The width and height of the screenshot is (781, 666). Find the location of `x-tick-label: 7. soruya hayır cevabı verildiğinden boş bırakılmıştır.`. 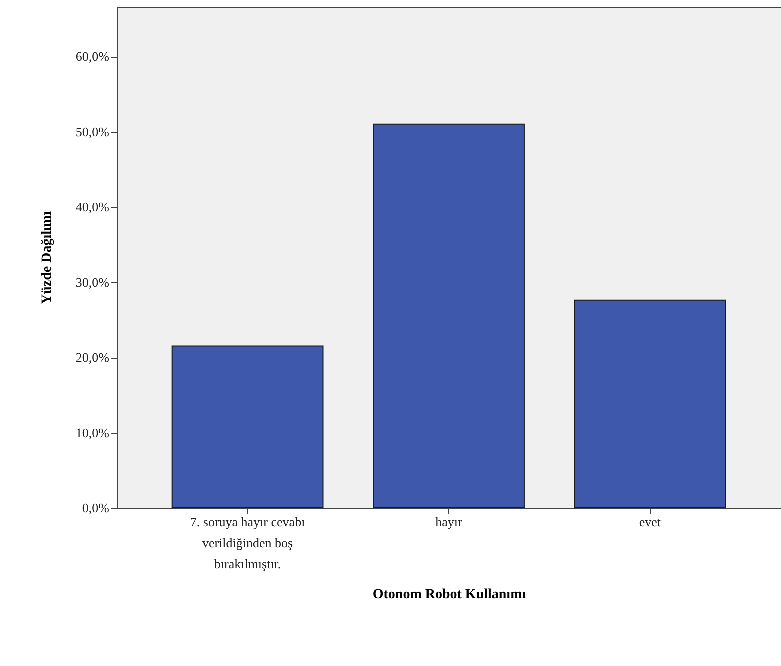

x-tick-label: 7. soruya hayır cevabı verildiğinden boş bırakılmıştır. is located at coordinates (248, 543).